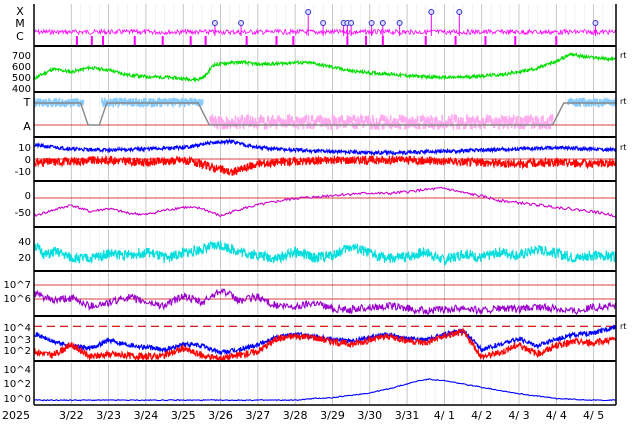  I want to click on flare-flux-trace, so click(325, 31).